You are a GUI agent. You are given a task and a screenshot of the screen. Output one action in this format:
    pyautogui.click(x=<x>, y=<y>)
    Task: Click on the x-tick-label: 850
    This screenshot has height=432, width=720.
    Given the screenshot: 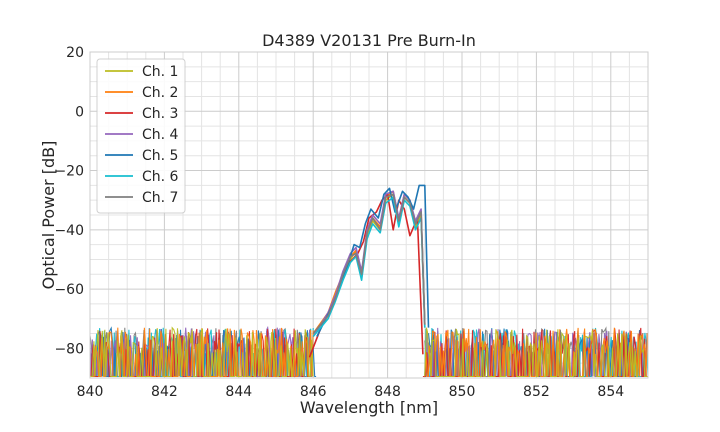 What is the action you would take?
    pyautogui.click(x=462, y=392)
    